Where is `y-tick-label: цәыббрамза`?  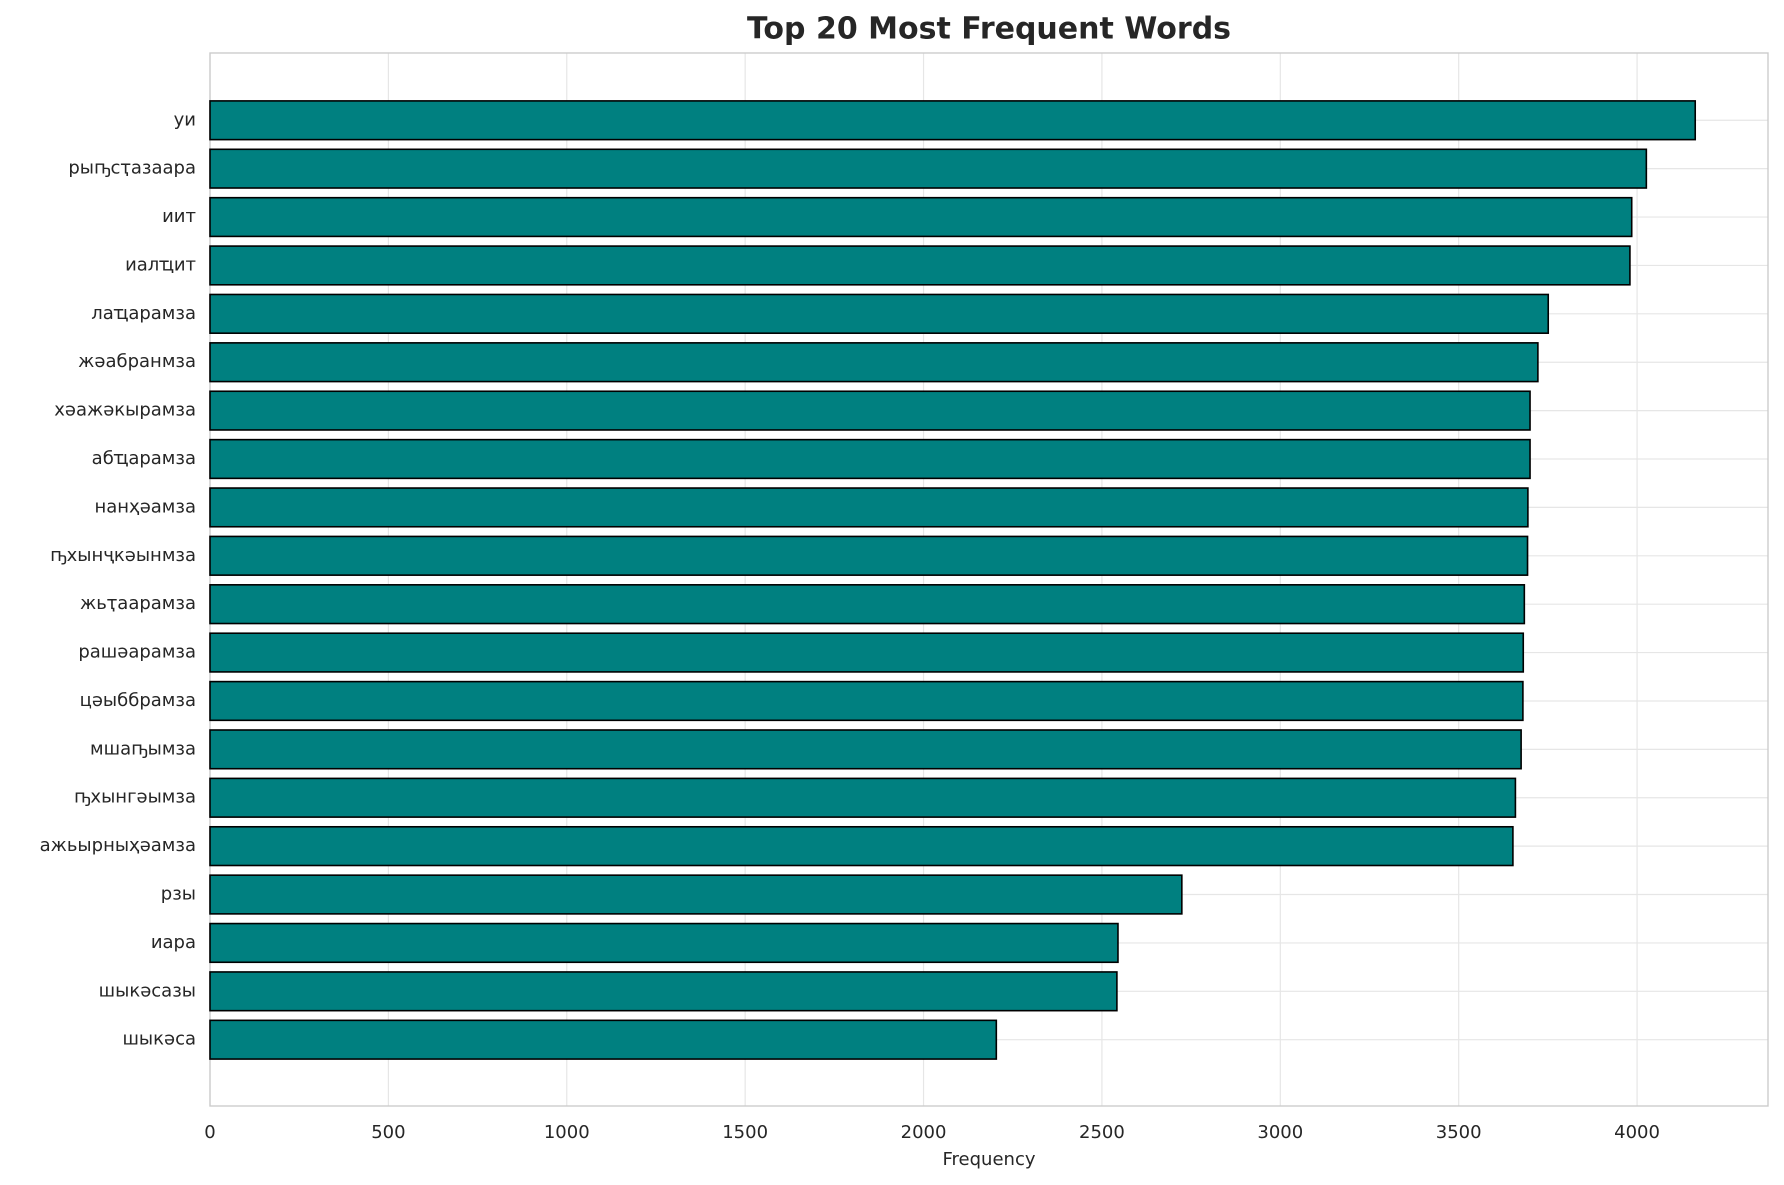
y-tick-label: цәыббрамза is located at coordinates (138, 700).